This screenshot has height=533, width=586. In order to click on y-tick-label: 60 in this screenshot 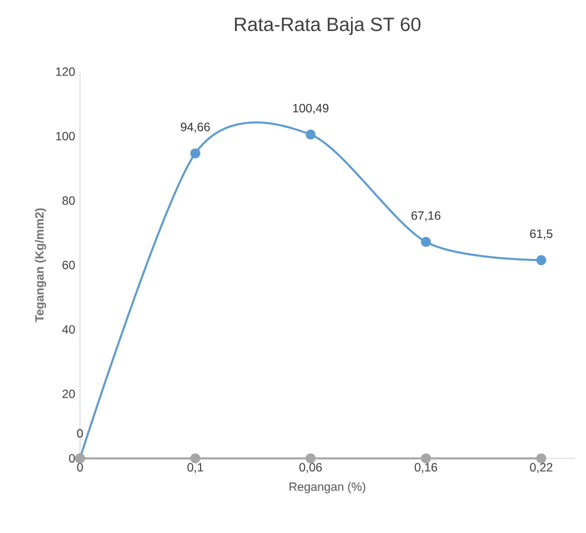, I will do `click(68, 265)`.